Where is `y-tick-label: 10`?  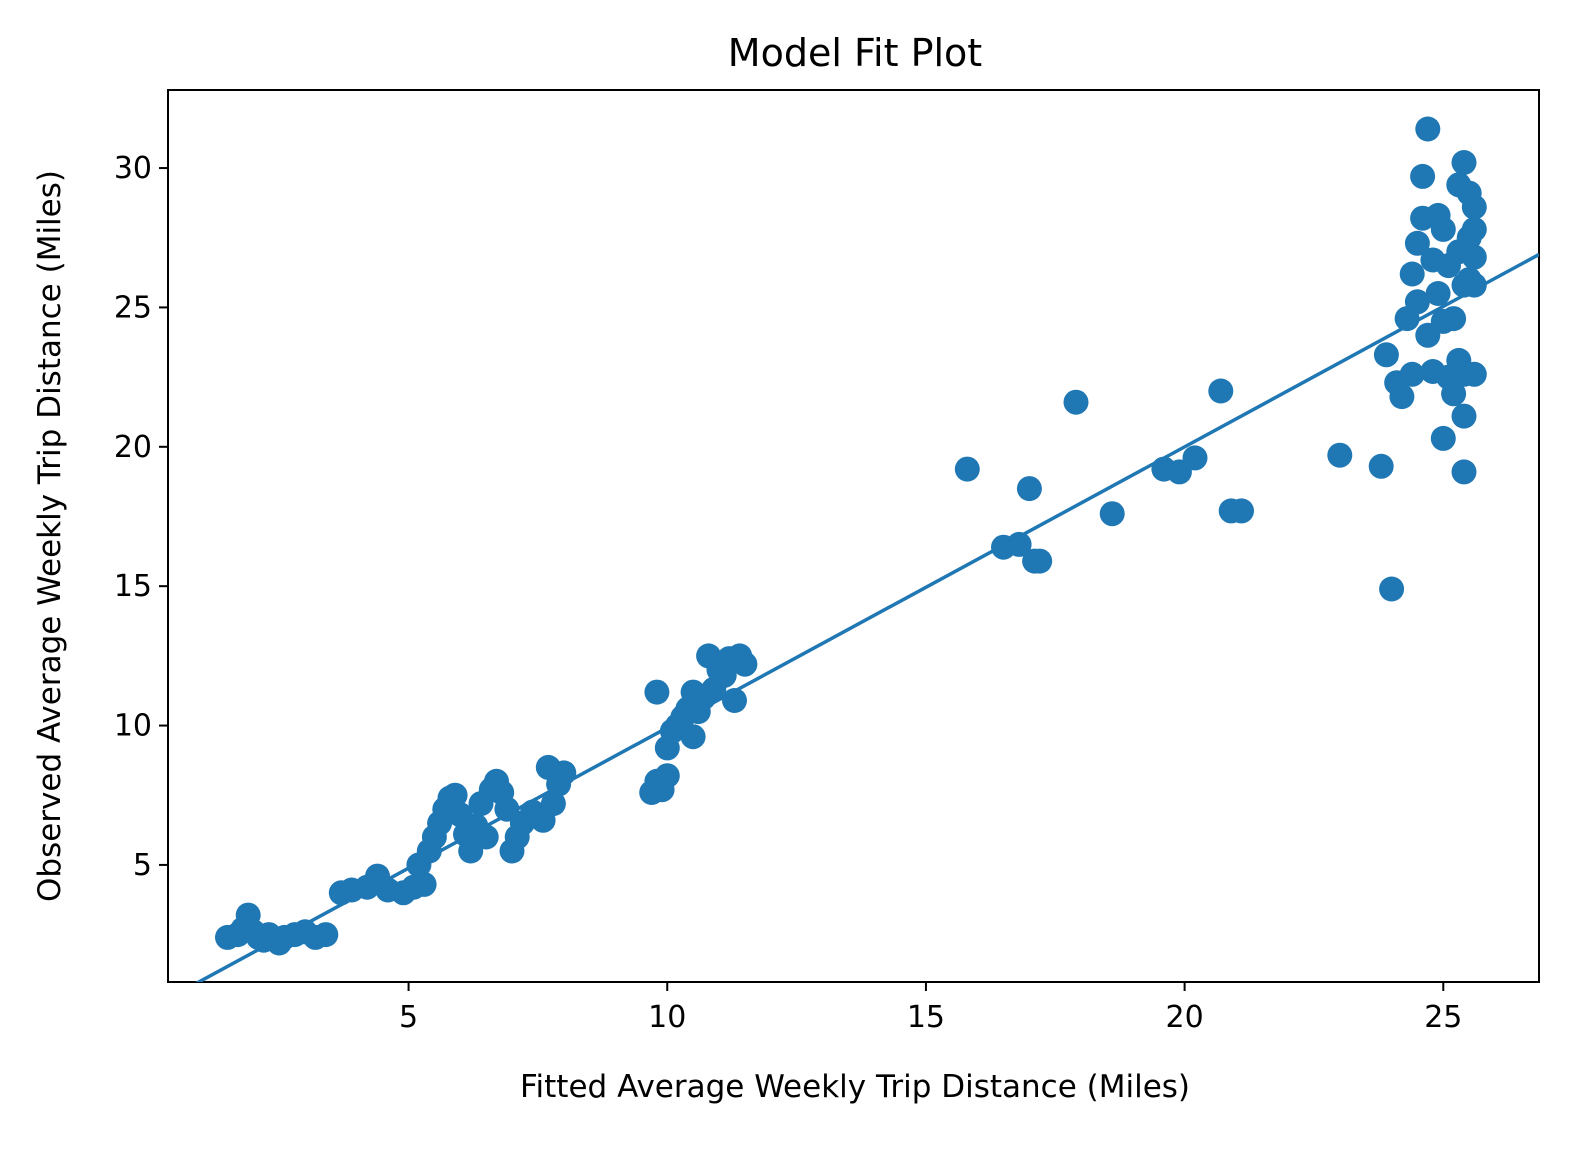
y-tick-label: 10 is located at coordinates (133, 726).